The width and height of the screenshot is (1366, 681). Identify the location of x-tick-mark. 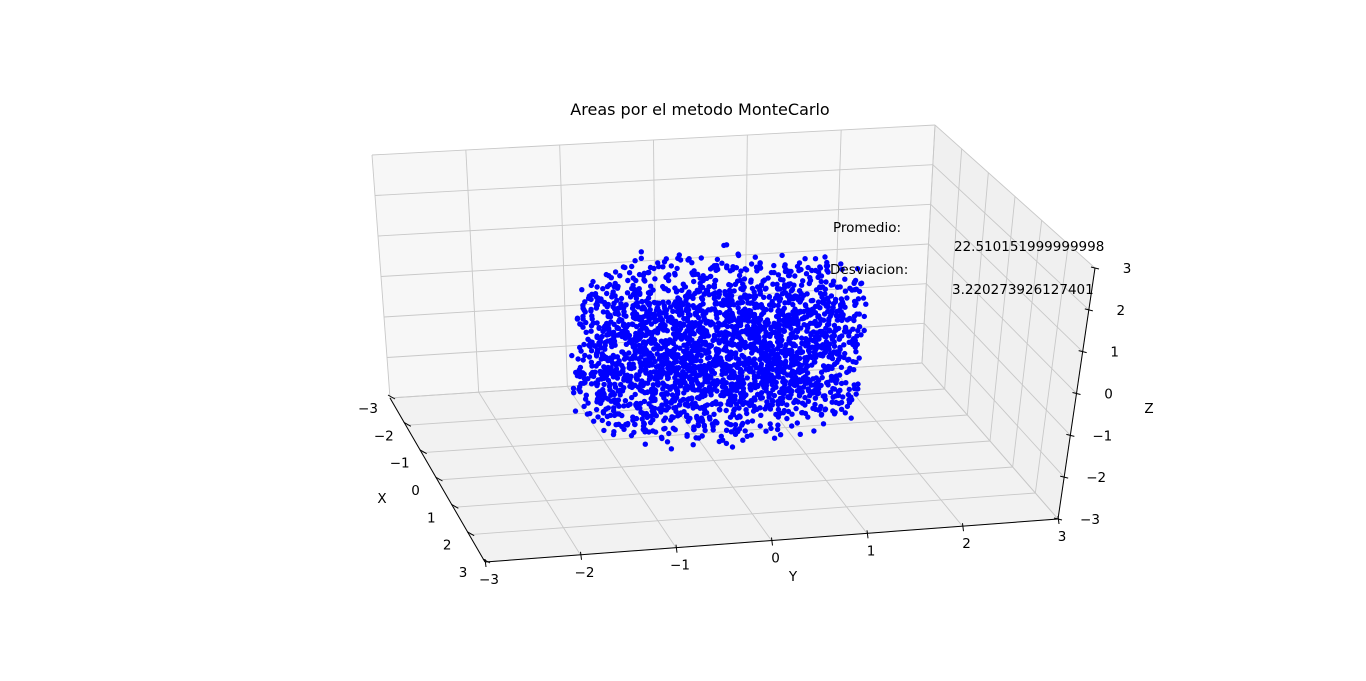
(470, 534).